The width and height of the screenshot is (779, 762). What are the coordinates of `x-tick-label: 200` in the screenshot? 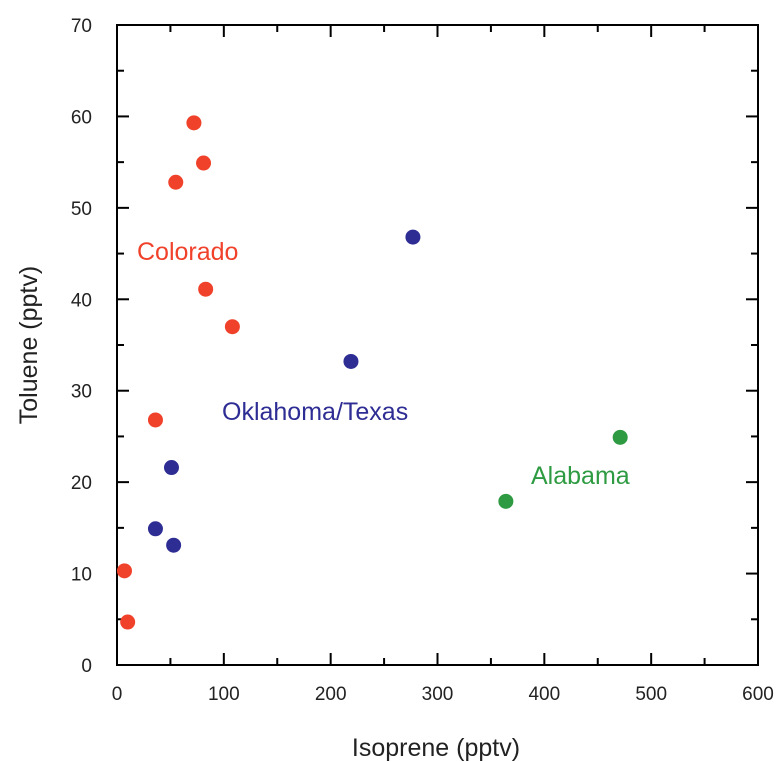 It's located at (331, 694).